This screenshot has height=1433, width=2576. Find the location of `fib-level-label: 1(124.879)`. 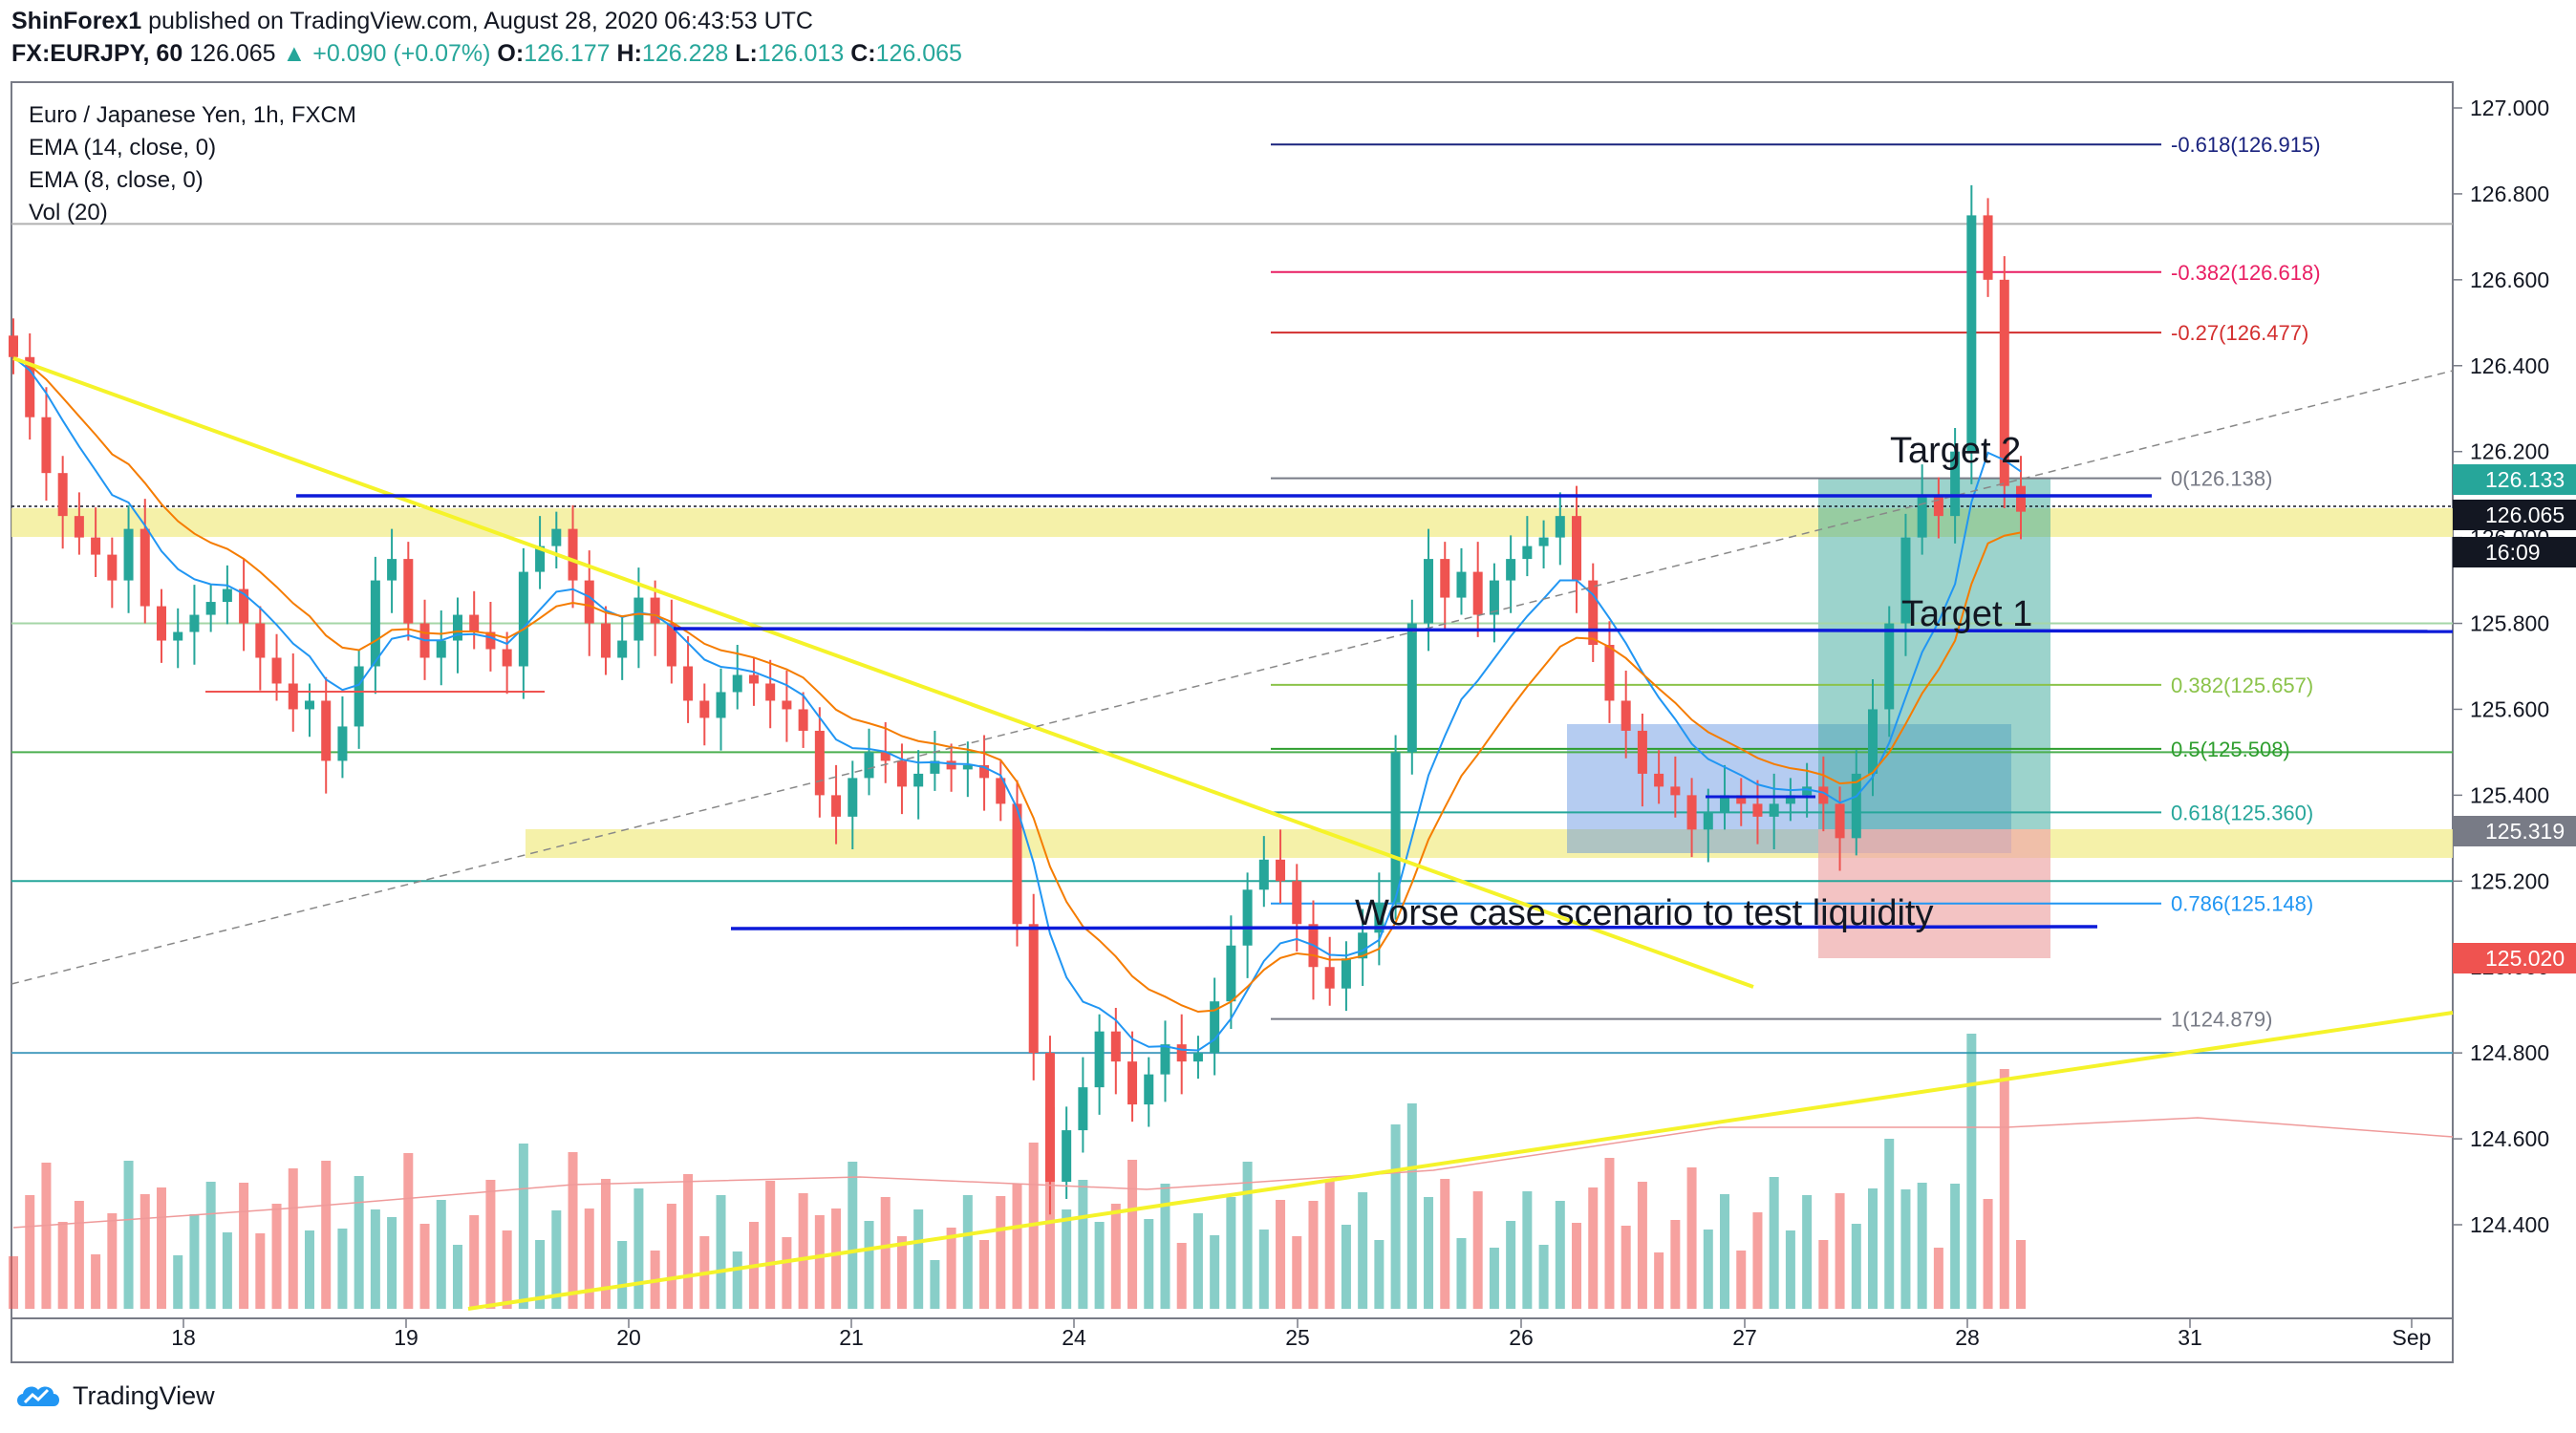

fib-level-label: 1(124.879) is located at coordinates (2221, 1020).